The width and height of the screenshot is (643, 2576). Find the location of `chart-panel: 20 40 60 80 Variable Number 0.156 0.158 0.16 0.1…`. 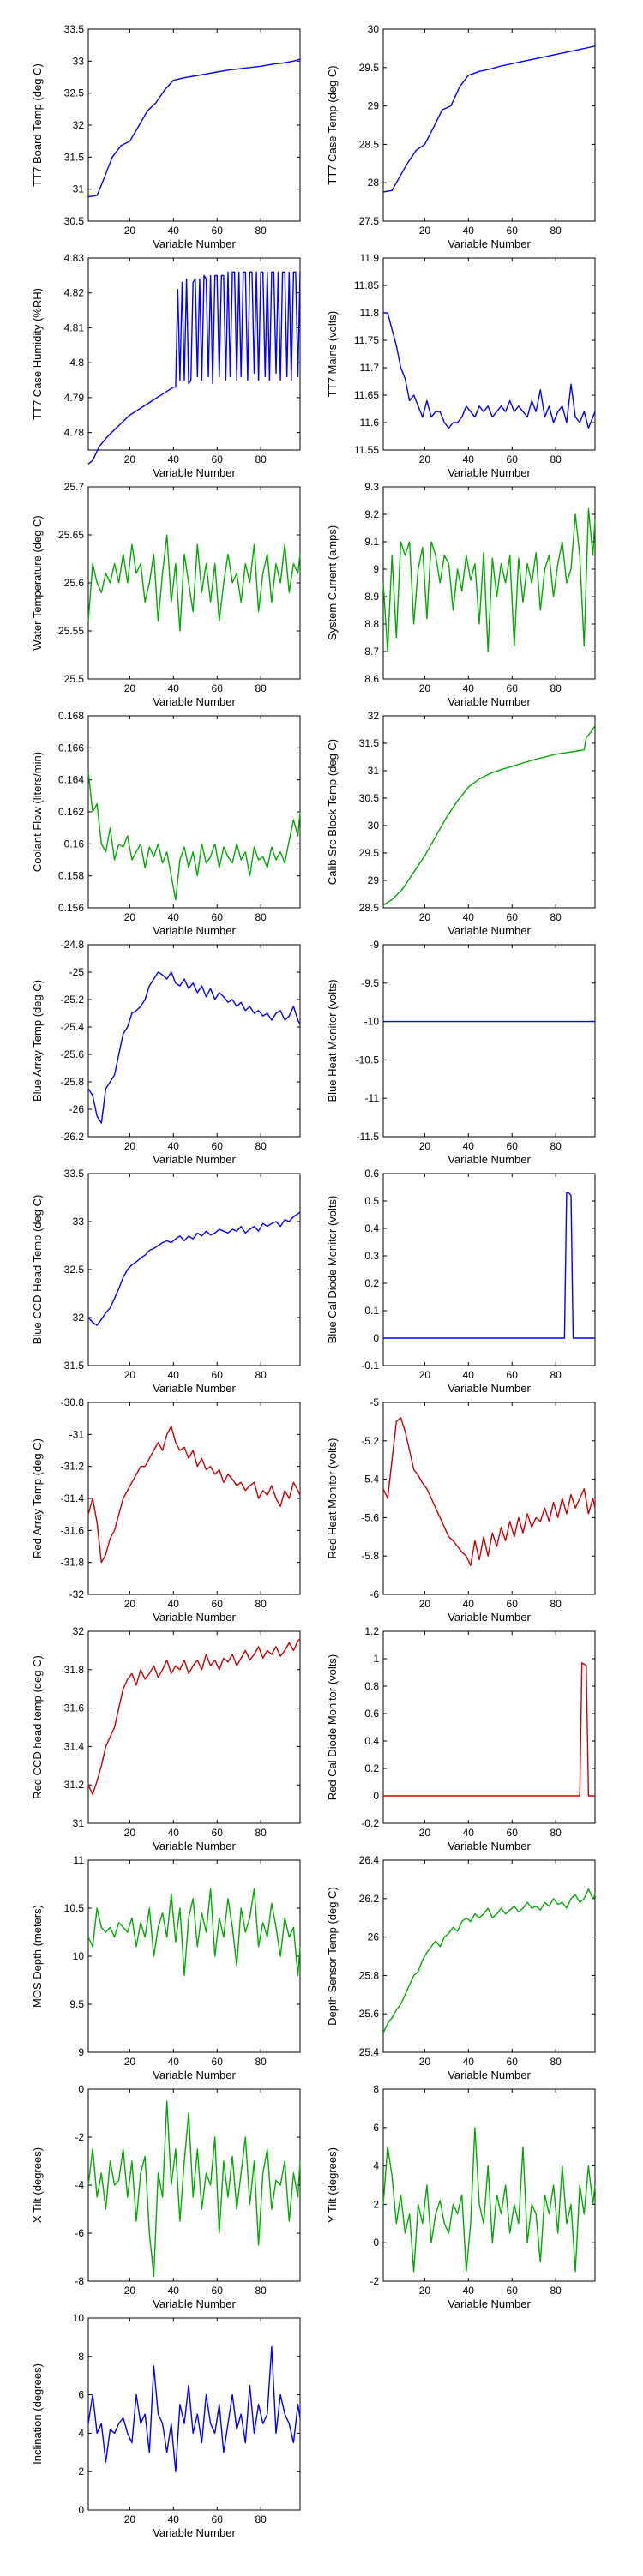

chart-panel: 20 40 60 80 Variable Number 0.156 0.158 0.16 0.1… is located at coordinates (166, 823).